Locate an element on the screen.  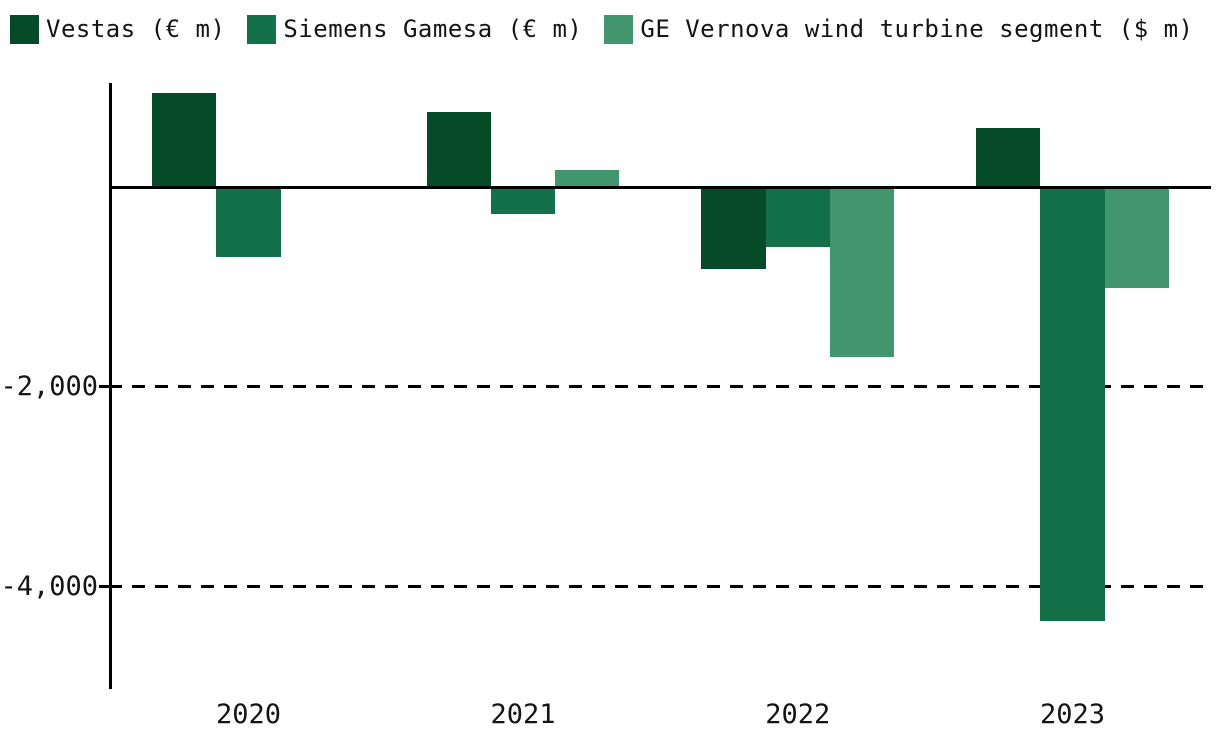
x-label-2023: 2023 is located at coordinates (1072, 714).